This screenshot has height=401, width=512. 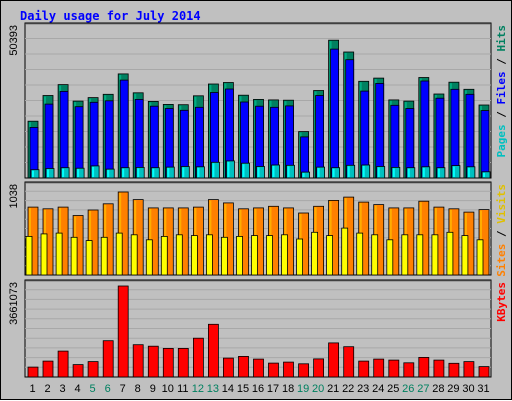 What do you see at coordinates (393, 389) in the screenshot?
I see `day-label-25: 25` at bounding box center [393, 389].